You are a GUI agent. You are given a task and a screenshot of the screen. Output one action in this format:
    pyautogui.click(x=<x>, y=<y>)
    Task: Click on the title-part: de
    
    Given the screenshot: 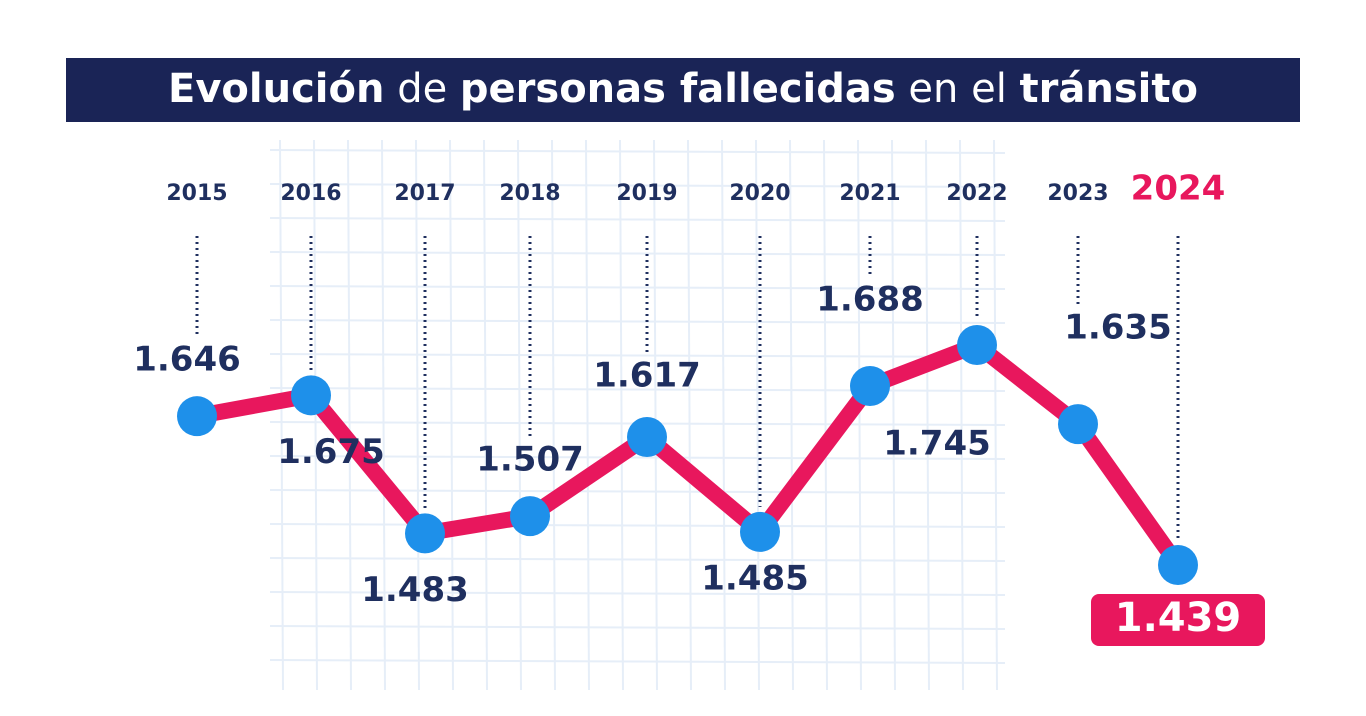 What is the action you would take?
    pyautogui.click(x=422, y=89)
    